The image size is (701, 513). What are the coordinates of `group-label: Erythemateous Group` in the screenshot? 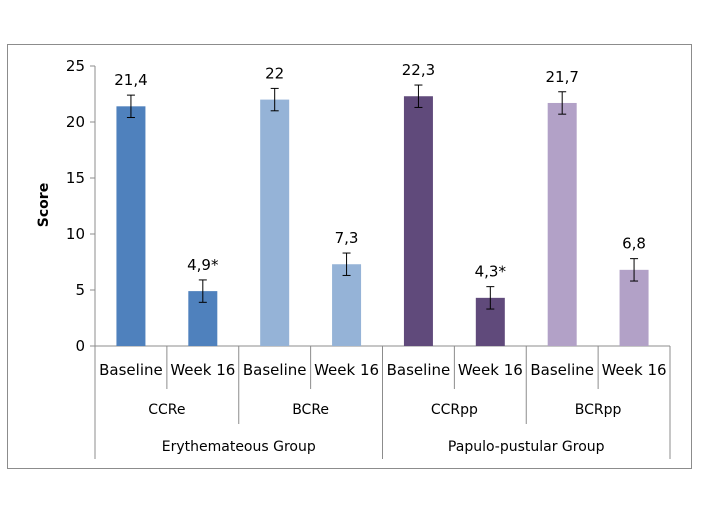 It's located at (239, 447).